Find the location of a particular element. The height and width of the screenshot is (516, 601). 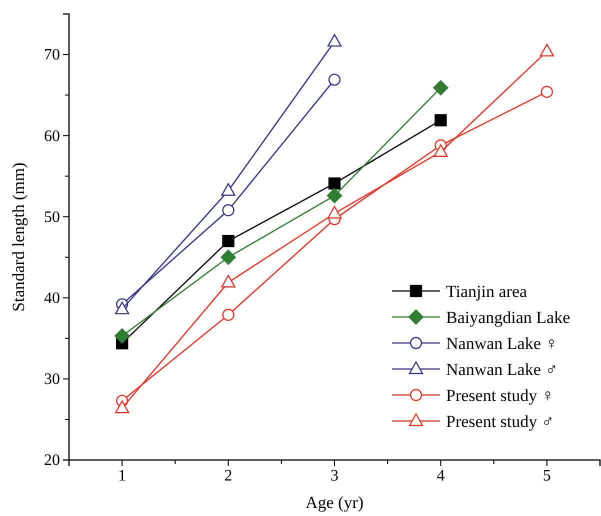

y-axis-title: Standard length (mm) is located at coordinates (18, 237).